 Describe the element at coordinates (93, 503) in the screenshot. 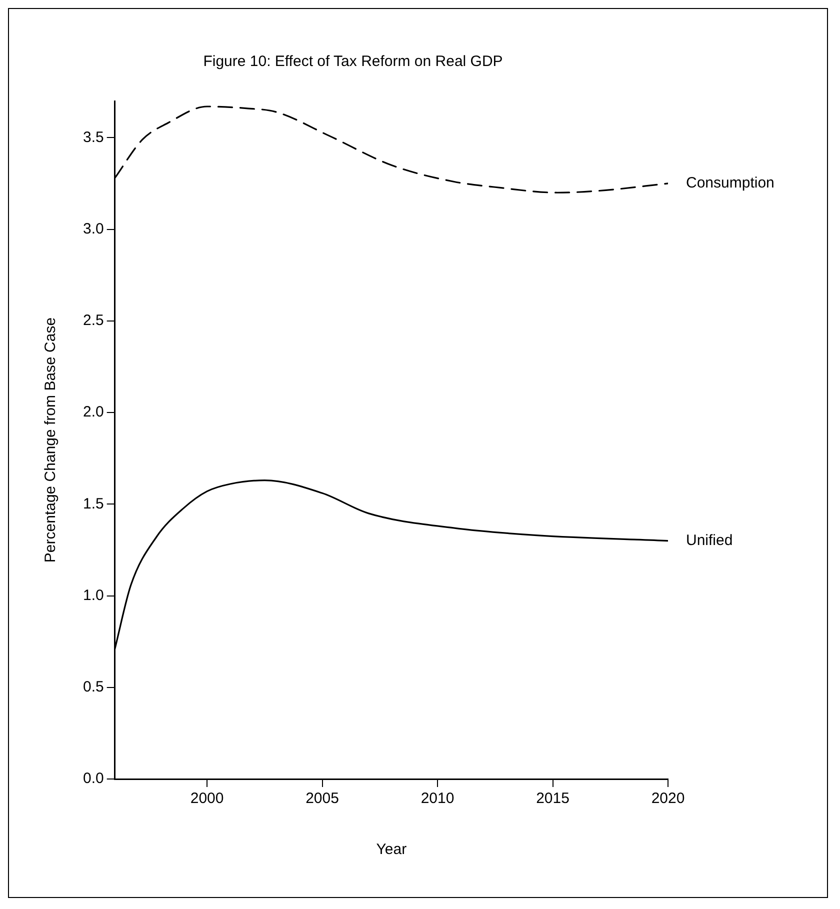

I see `y-tick-label: 1.5` at that location.